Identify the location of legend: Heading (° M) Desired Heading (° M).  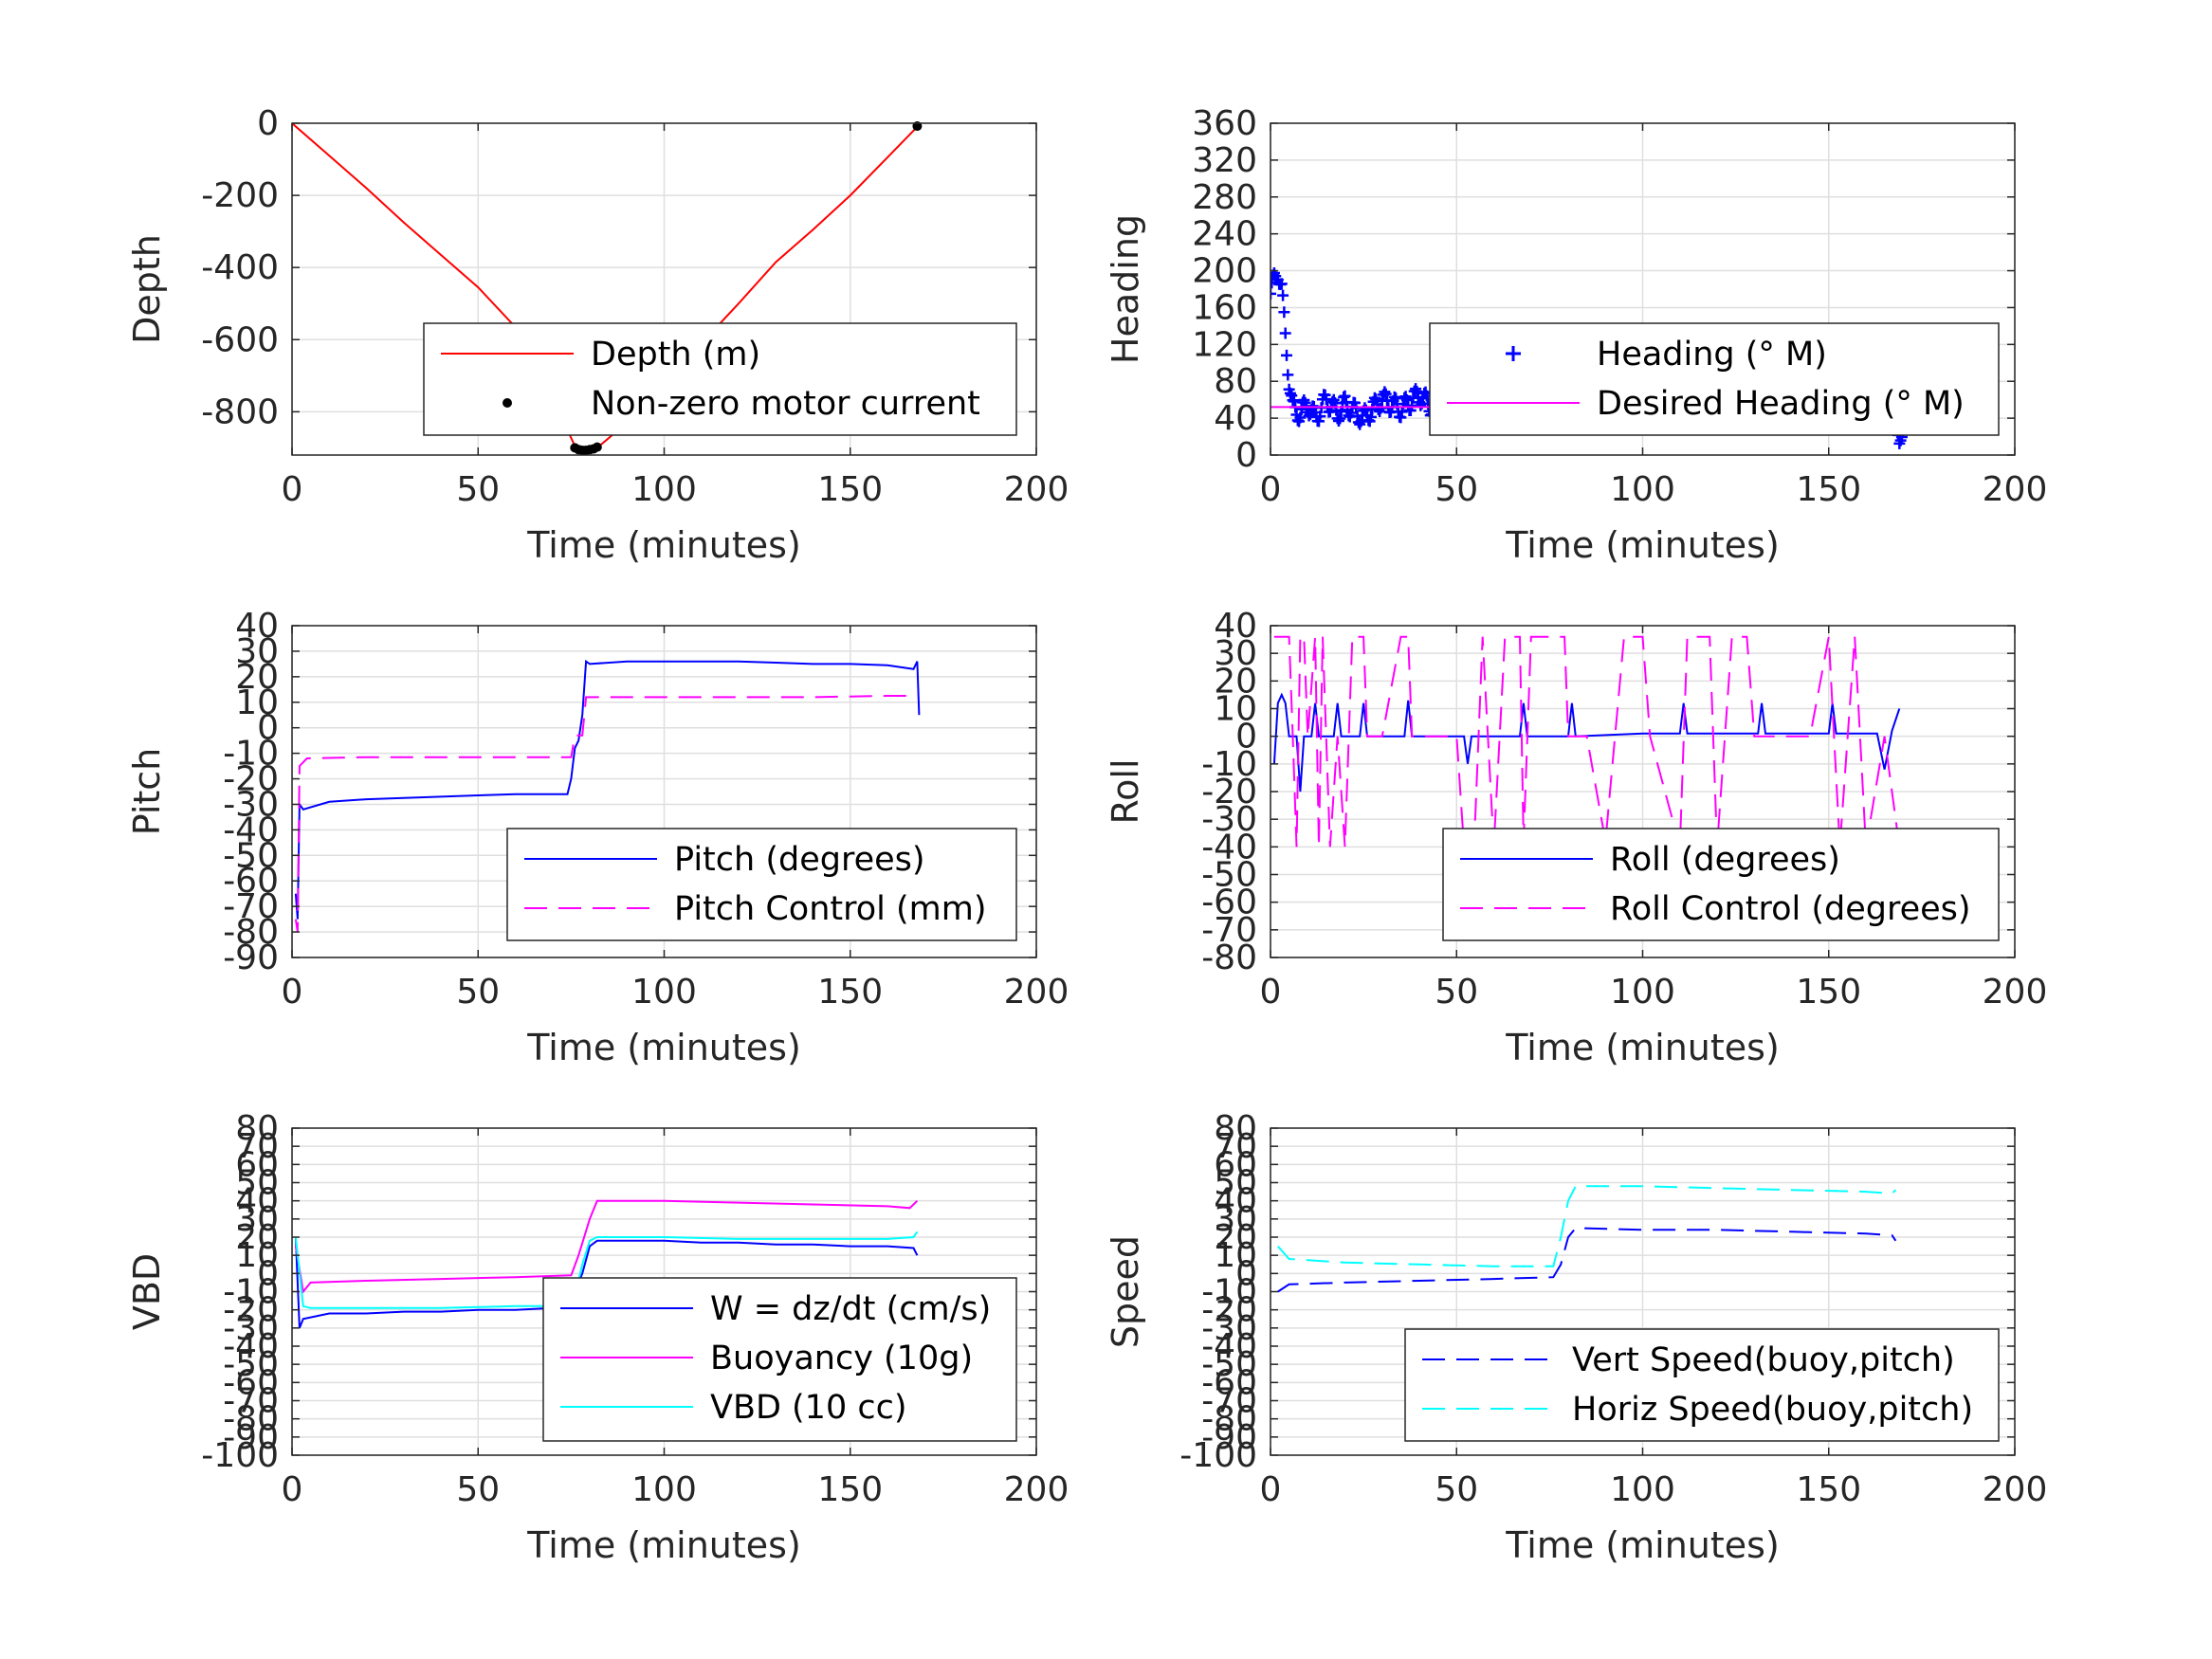
(1714, 379).